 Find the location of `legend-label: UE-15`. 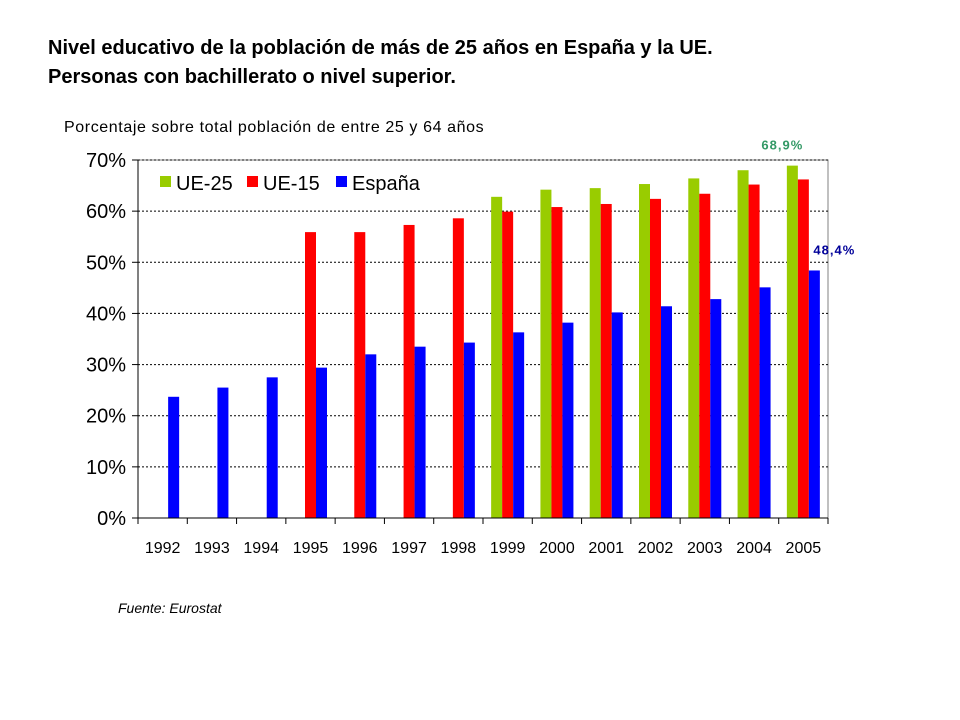

legend-label: UE-15 is located at coordinates (291, 184).